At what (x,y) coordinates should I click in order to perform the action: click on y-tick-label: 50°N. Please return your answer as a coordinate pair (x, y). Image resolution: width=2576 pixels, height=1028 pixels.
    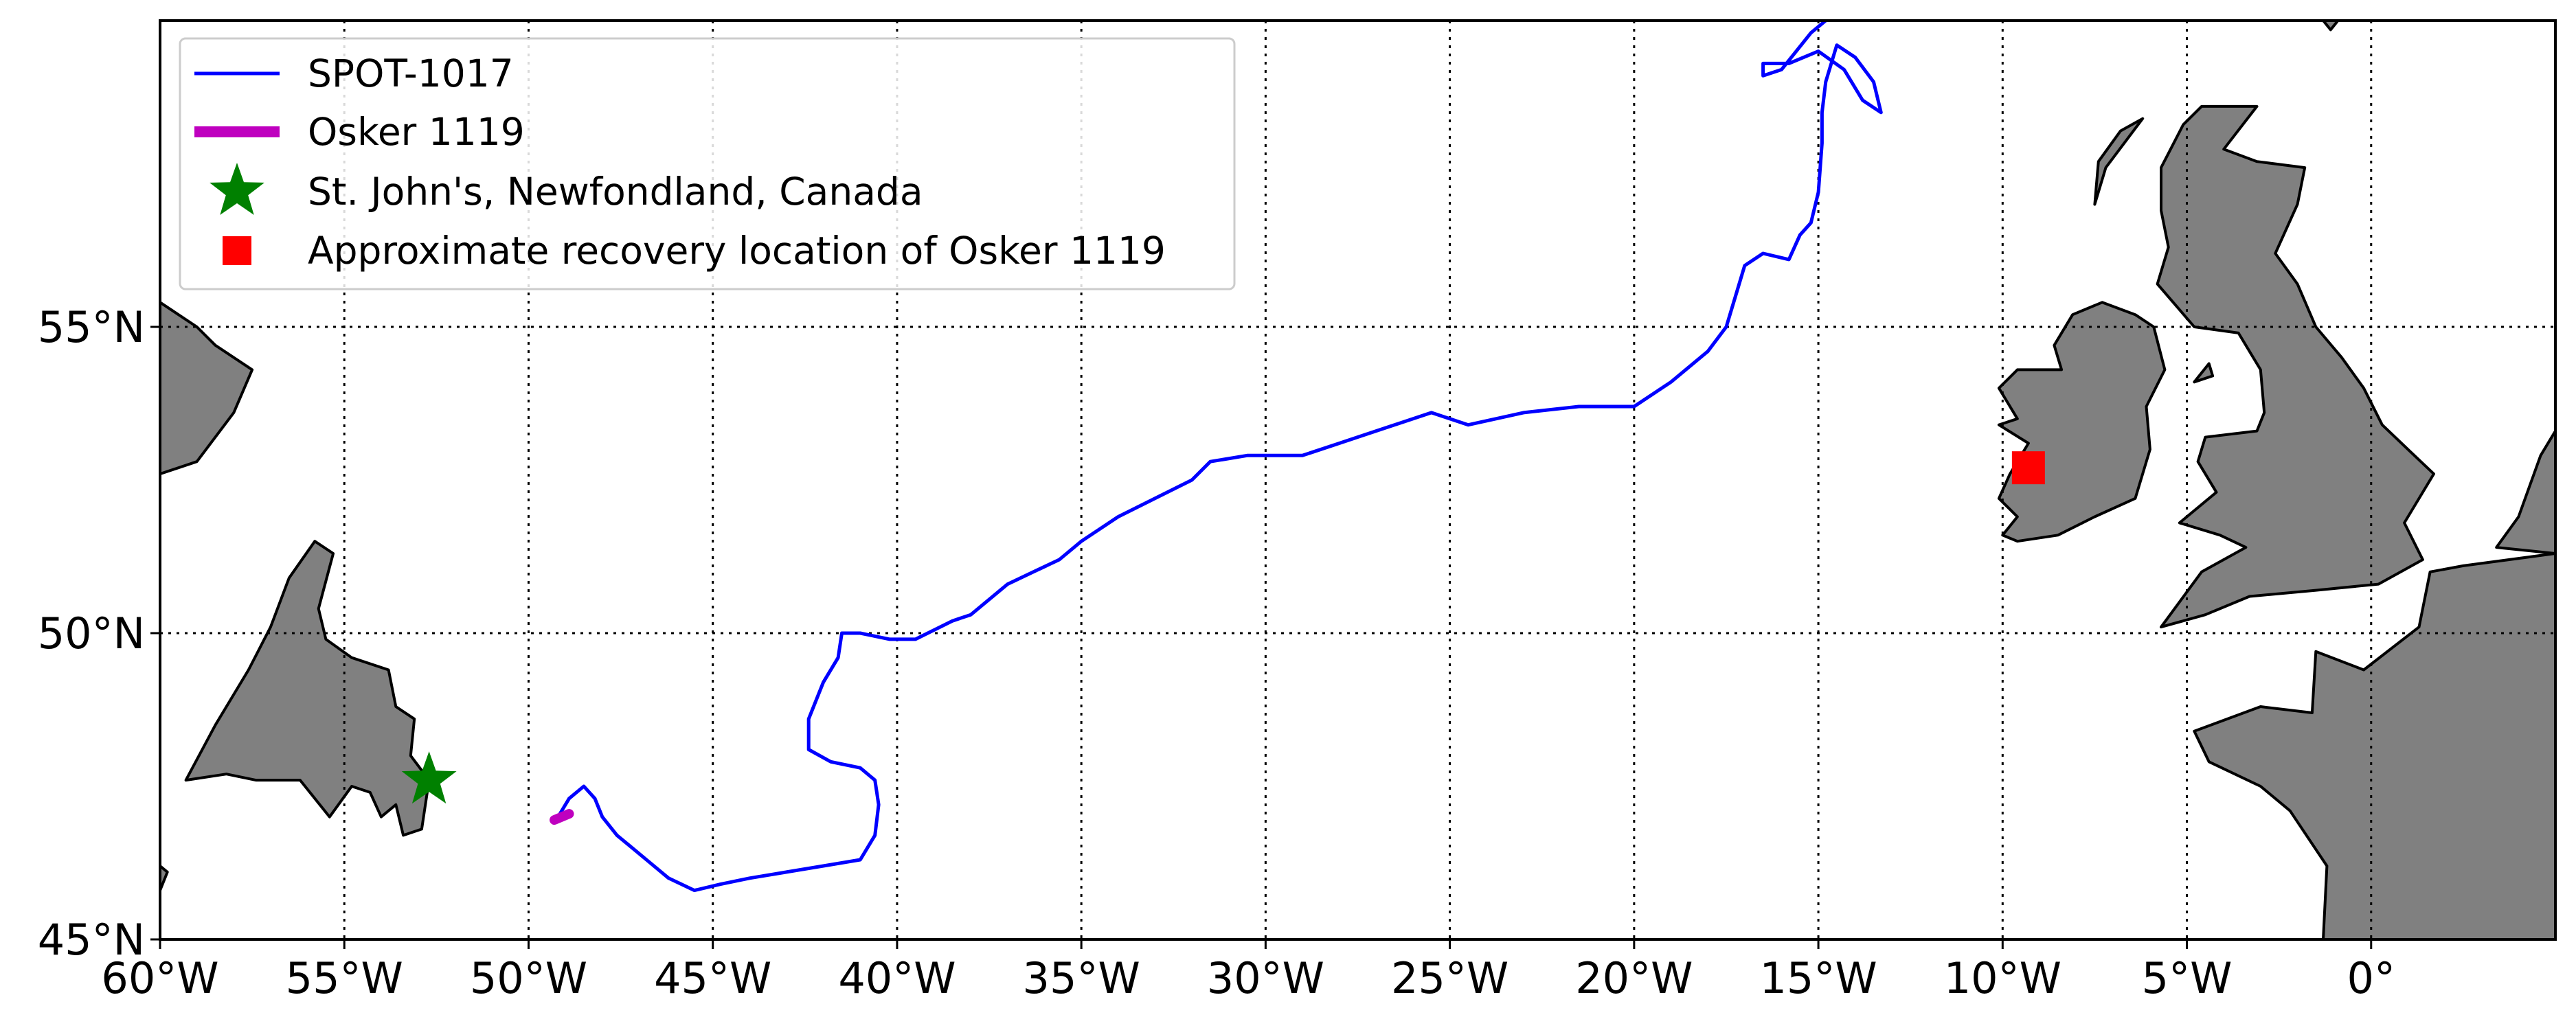
    Looking at the image, I should click on (91, 633).